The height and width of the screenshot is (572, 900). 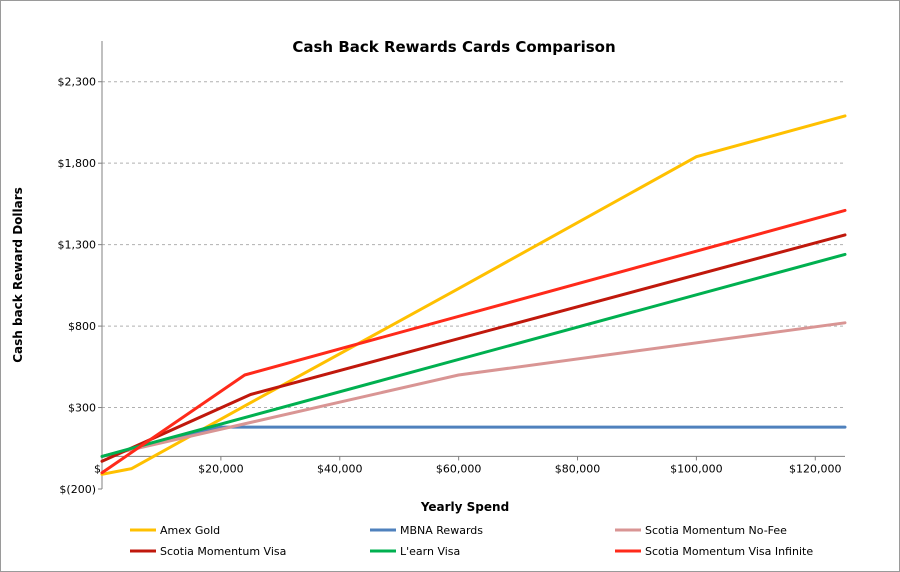 What do you see at coordinates (430, 551) in the screenshot?
I see `legend-label-4: L'earn Visa` at bounding box center [430, 551].